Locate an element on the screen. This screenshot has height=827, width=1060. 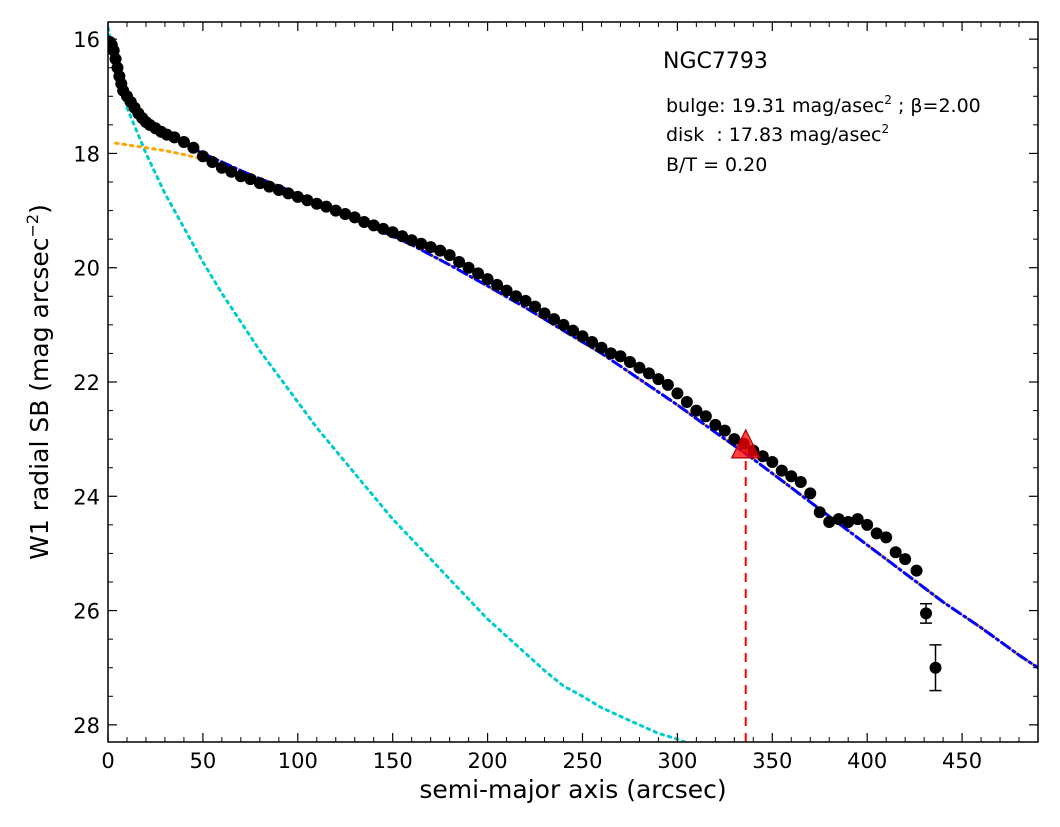
y-tick-label: 28 is located at coordinates (86, 726).